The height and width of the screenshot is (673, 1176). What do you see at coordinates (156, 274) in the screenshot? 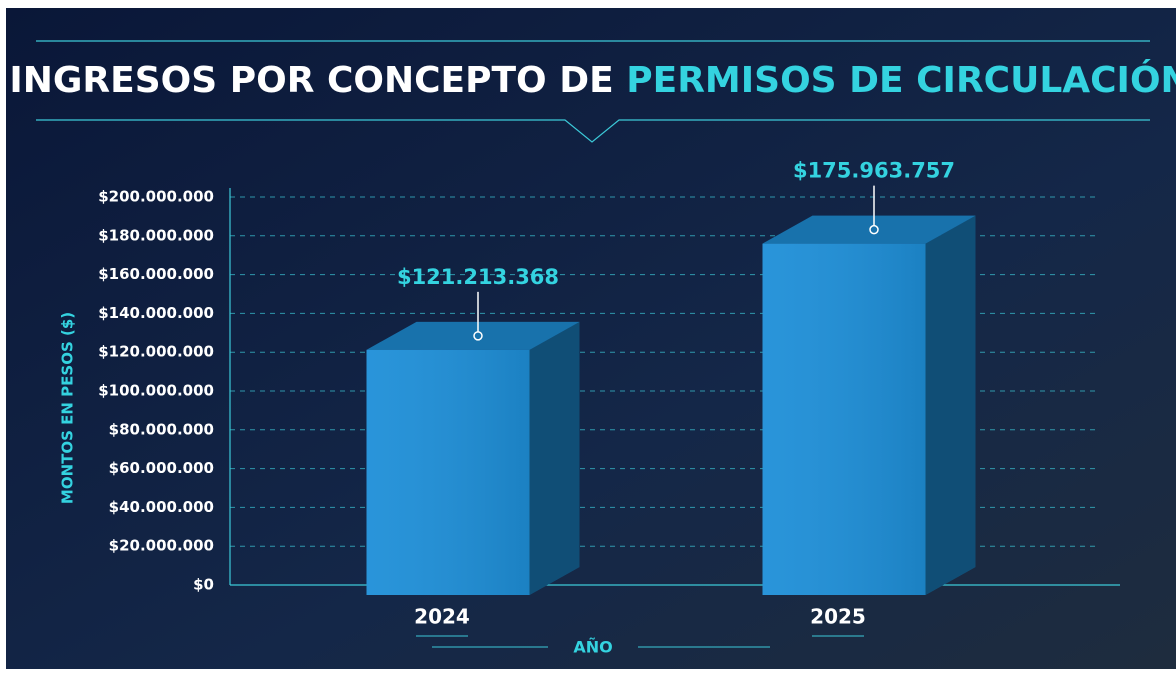
I see `y-tick-label: $160.000.000` at bounding box center [156, 274].